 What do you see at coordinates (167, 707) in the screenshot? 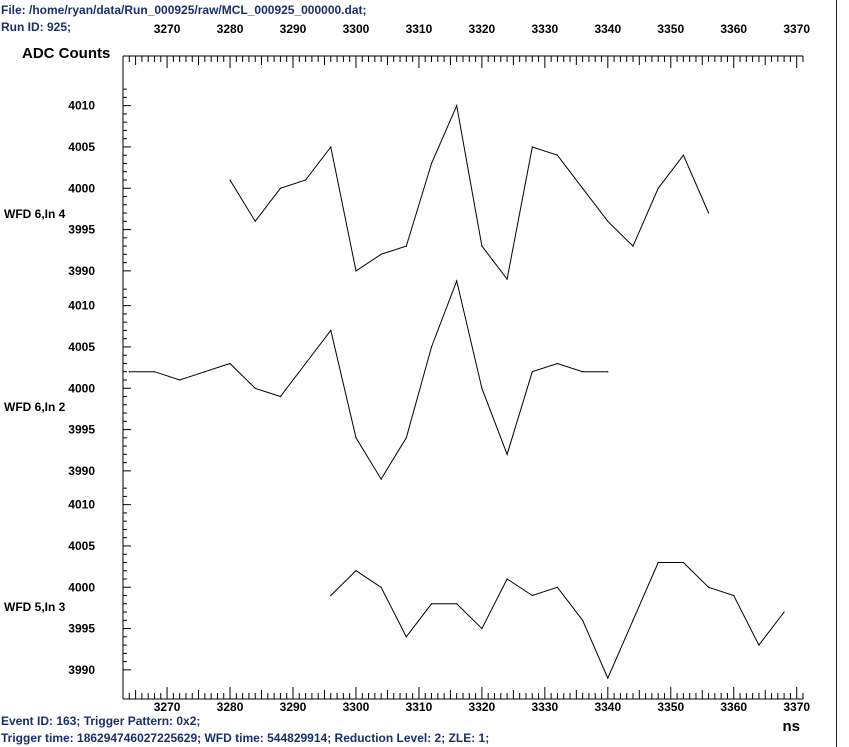
I see `x-tick-label-bottom: 3270` at bounding box center [167, 707].